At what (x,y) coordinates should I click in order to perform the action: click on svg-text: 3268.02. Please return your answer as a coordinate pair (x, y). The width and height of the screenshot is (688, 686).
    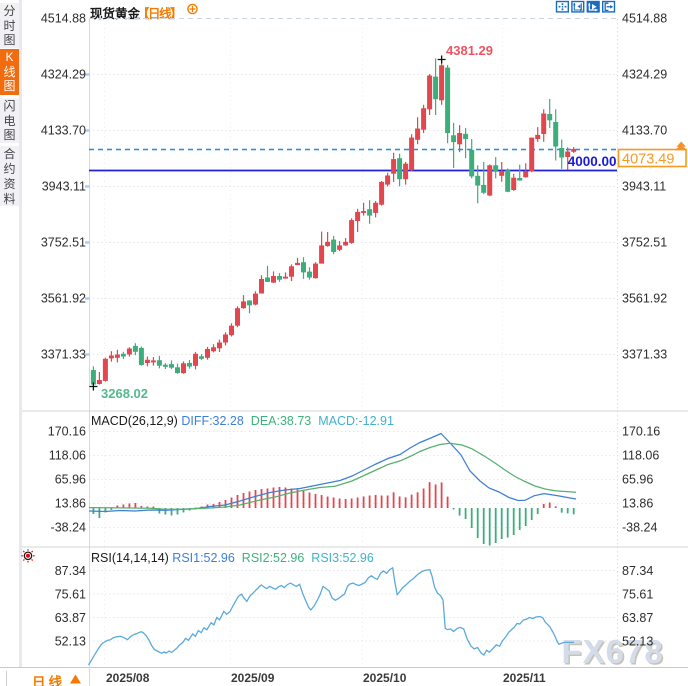
    Looking at the image, I should click on (124, 393).